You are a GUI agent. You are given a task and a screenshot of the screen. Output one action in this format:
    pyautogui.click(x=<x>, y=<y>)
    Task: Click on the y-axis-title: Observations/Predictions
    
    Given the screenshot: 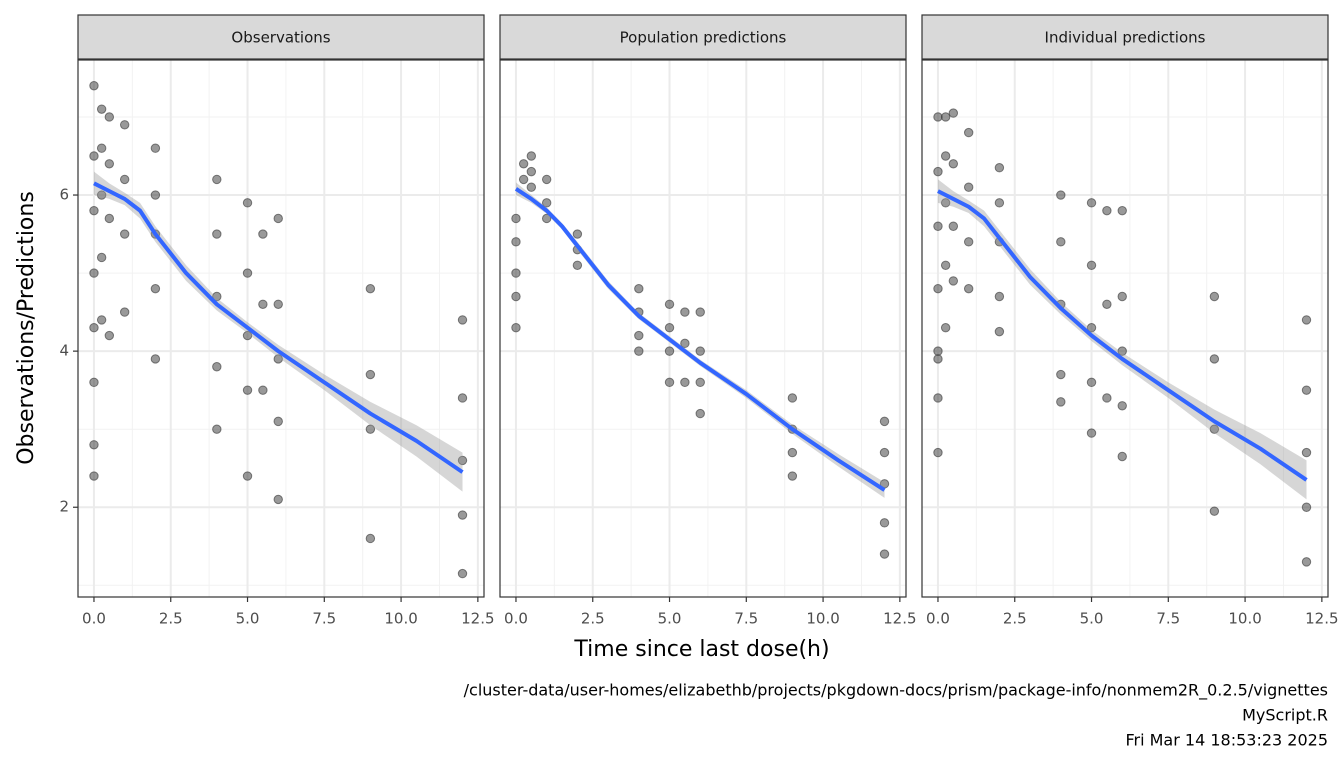 What is the action you would take?
    pyautogui.click(x=26, y=328)
    